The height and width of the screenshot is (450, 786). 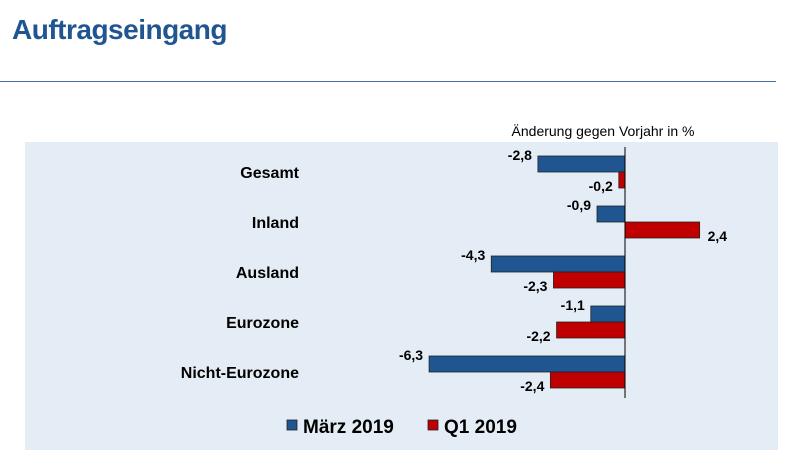 What do you see at coordinates (579, 205) in the screenshot?
I see `data-label: -0,9` at bounding box center [579, 205].